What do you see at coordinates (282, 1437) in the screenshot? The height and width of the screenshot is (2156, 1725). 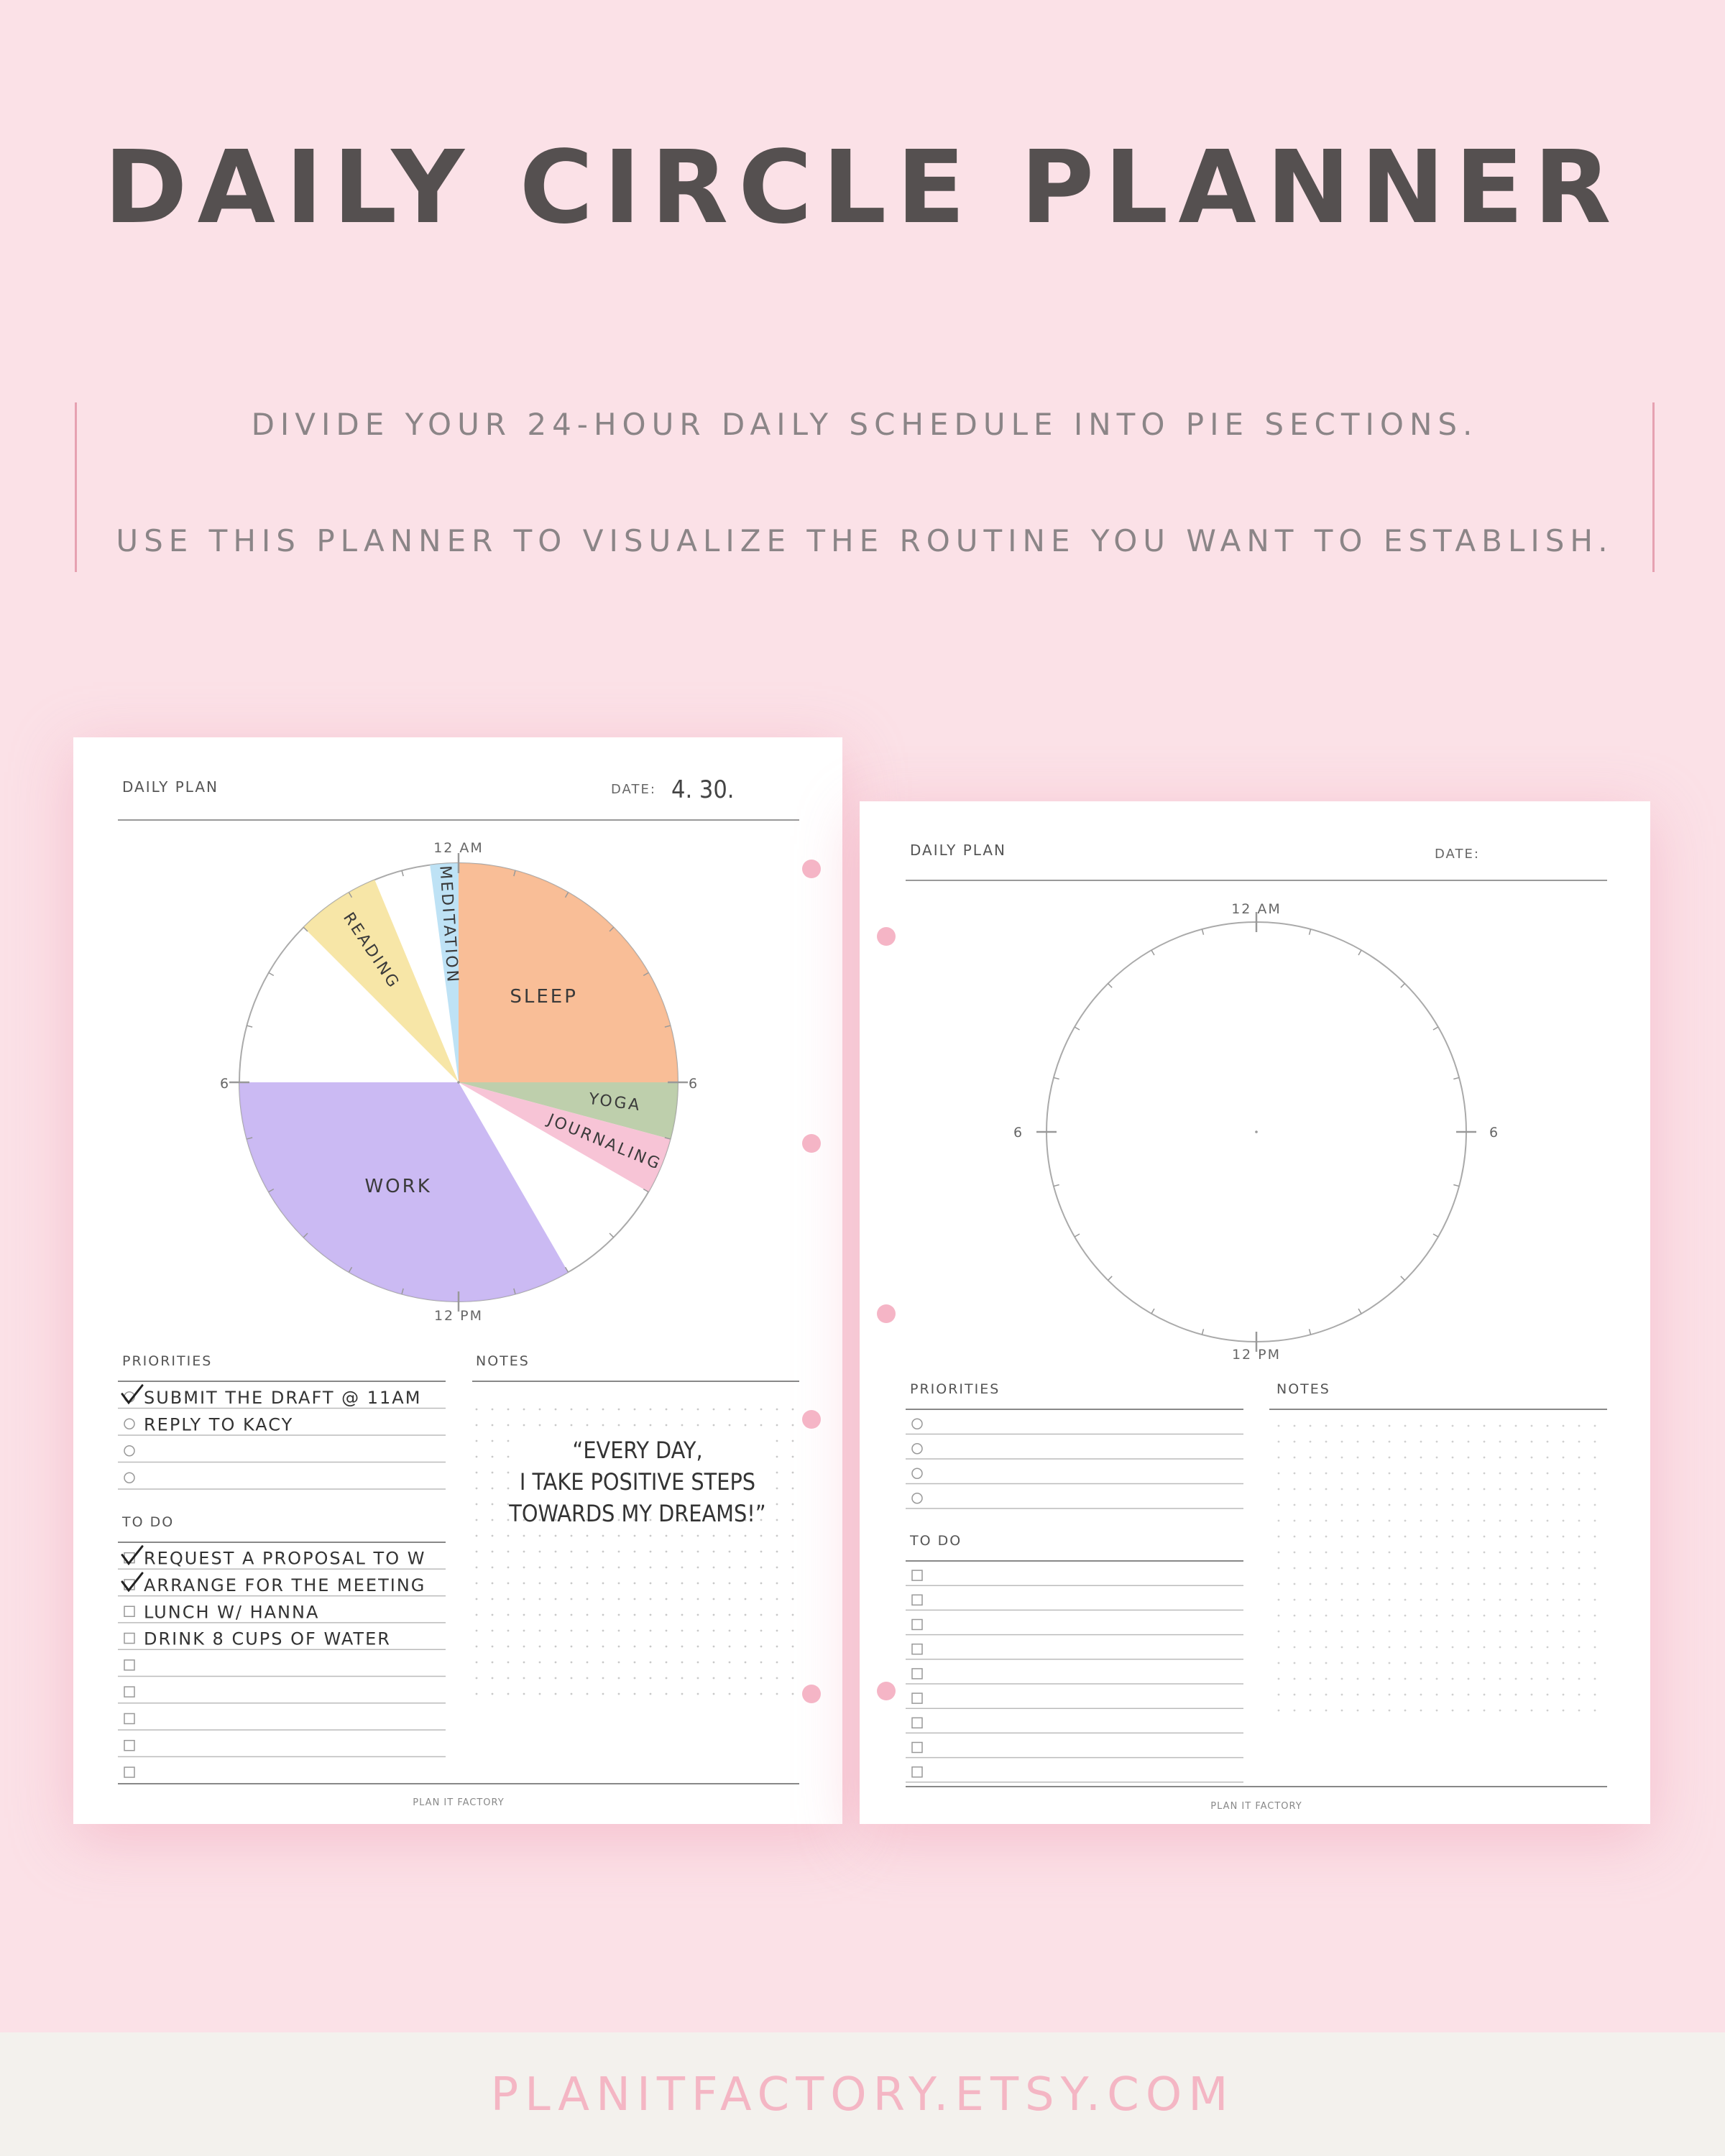 I see `priorities-list: SUBMIT THE DRAFT @ 11AM REPLY TO KACY` at bounding box center [282, 1437].